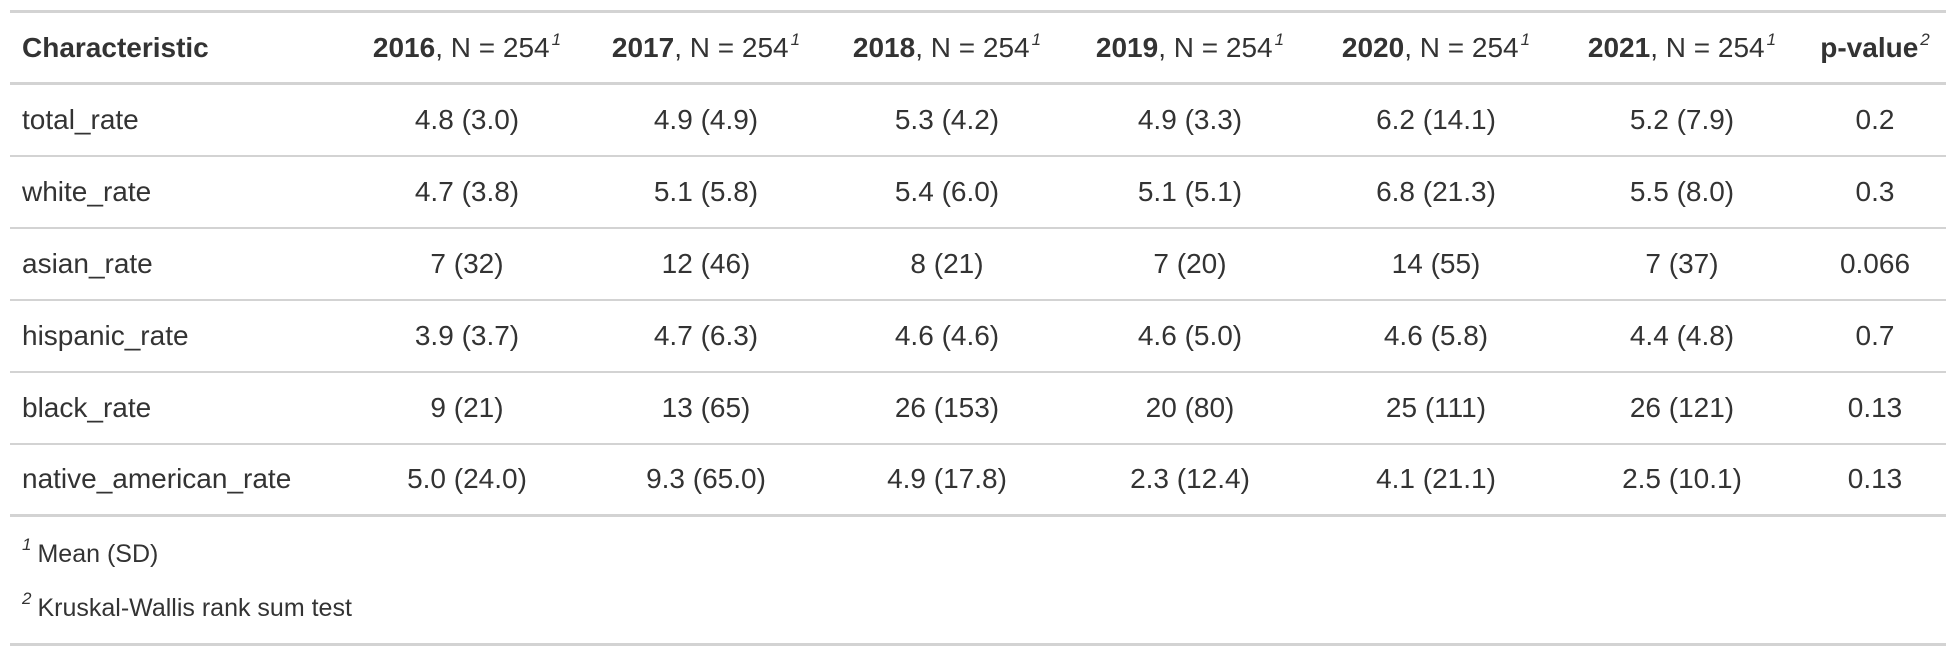 The height and width of the screenshot is (646, 1956). Describe the element at coordinates (1875, 119) in the screenshot. I see `p-value-cell: 0.2` at that location.